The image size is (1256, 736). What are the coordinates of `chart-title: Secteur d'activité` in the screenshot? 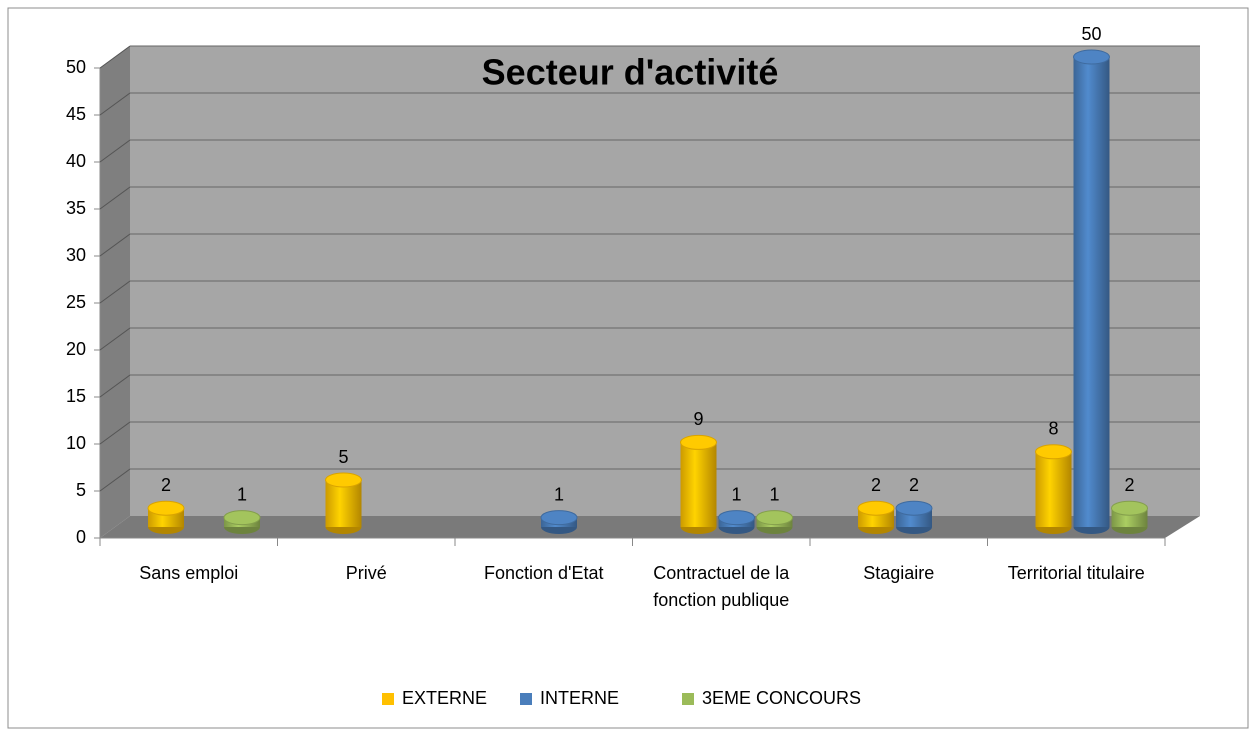 It's located at (630, 72).